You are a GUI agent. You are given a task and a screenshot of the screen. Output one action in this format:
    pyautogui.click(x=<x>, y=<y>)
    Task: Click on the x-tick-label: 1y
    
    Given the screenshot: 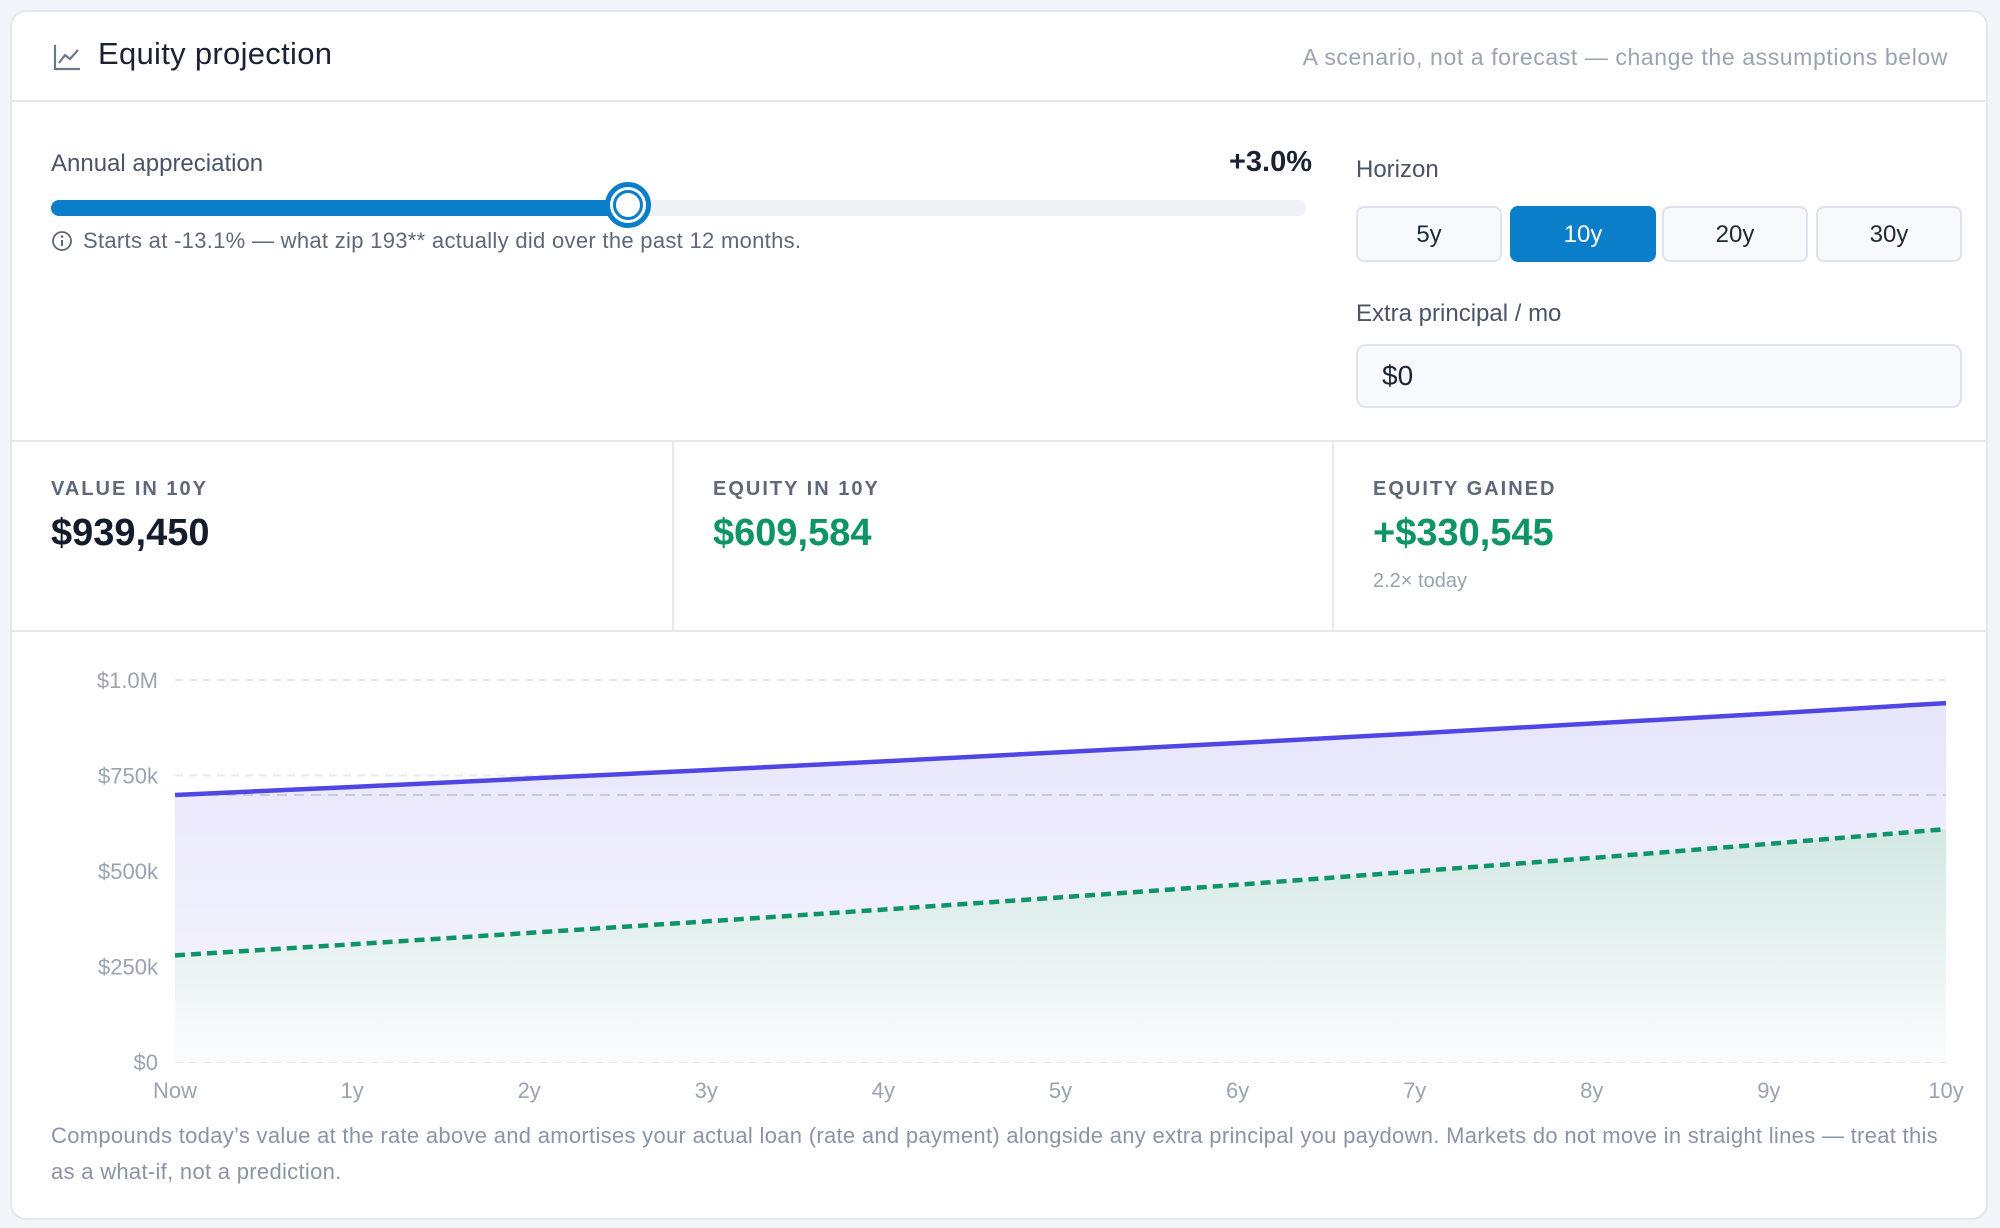 What is the action you would take?
    pyautogui.click(x=351, y=1090)
    